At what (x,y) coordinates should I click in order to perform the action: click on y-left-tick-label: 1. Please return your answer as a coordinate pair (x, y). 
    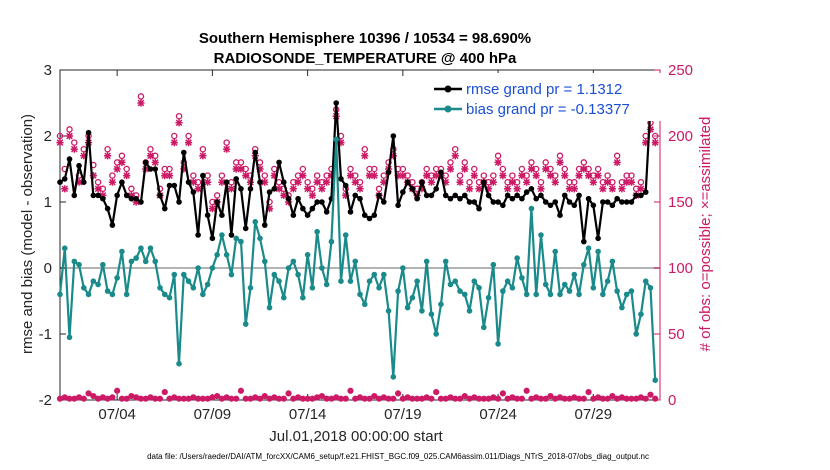
    Looking at the image, I should click on (48, 202).